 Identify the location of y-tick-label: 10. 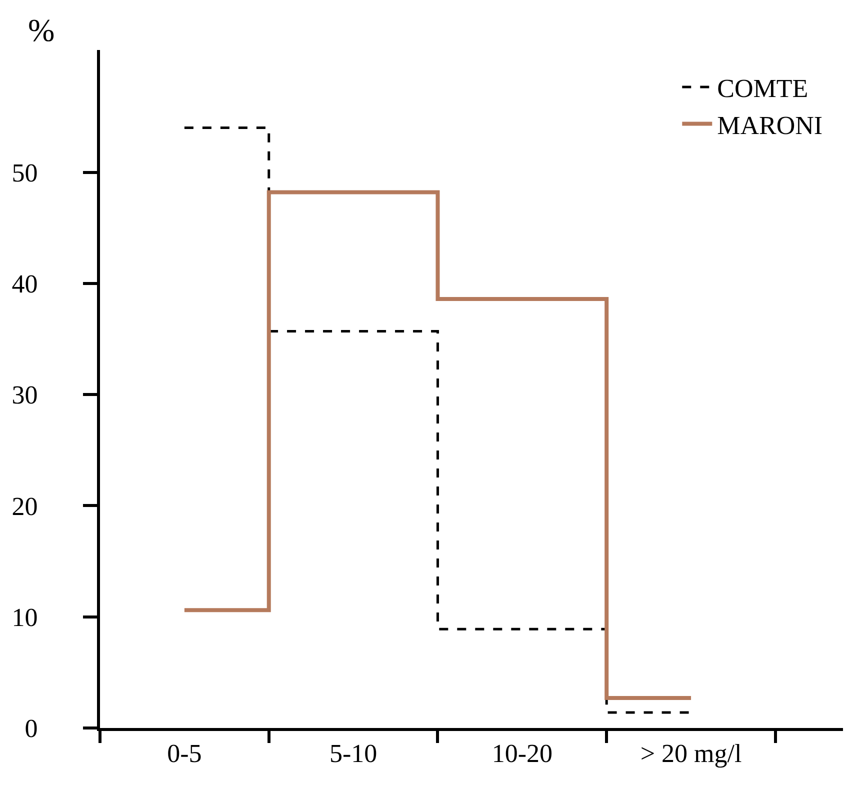
(25, 617).